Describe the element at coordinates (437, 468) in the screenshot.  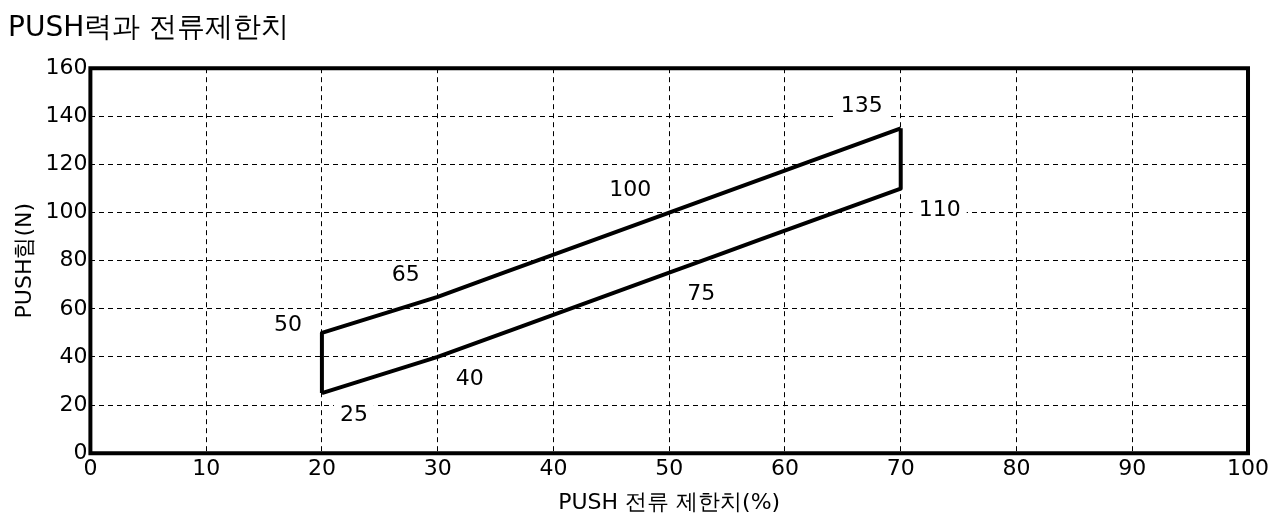
I see `x-tick-label: 30` at that location.